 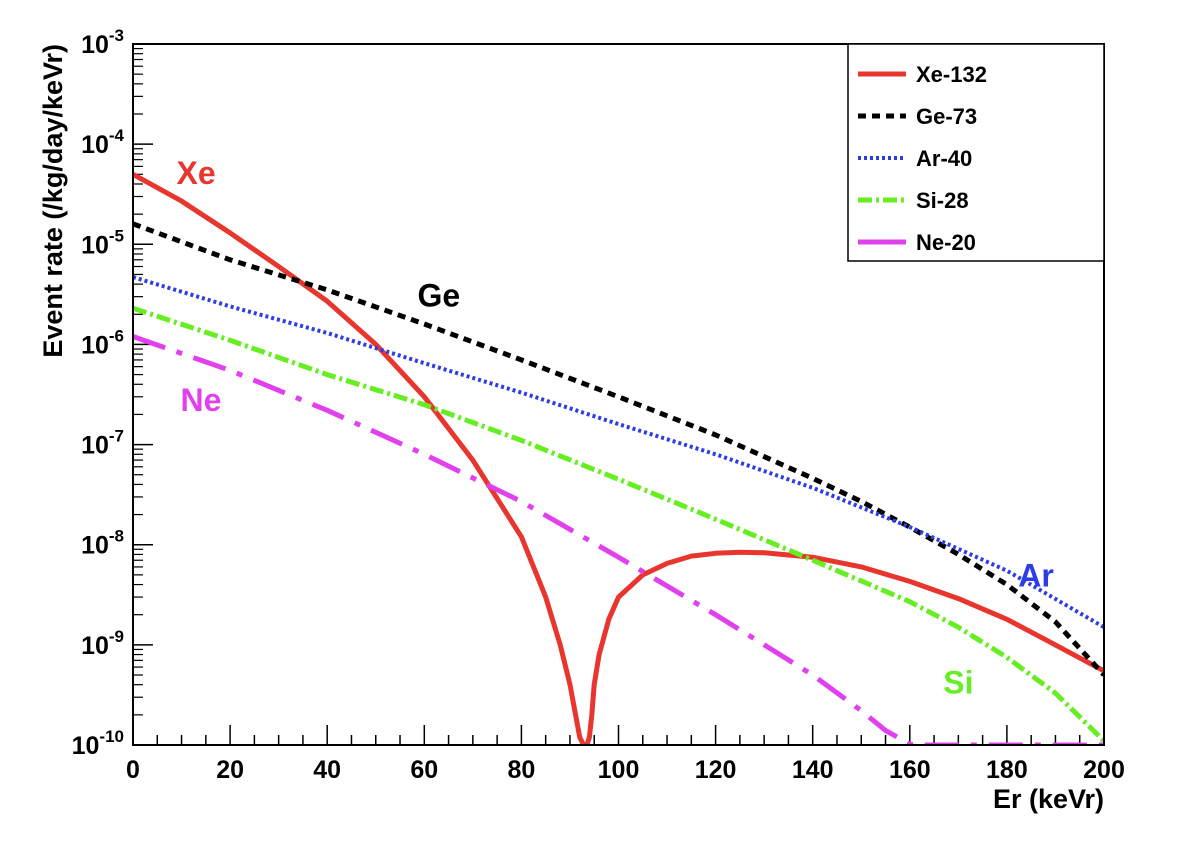 What do you see at coordinates (53, 201) in the screenshot?
I see `y-axis-title: Event rate (/kg/day/keVr)` at bounding box center [53, 201].